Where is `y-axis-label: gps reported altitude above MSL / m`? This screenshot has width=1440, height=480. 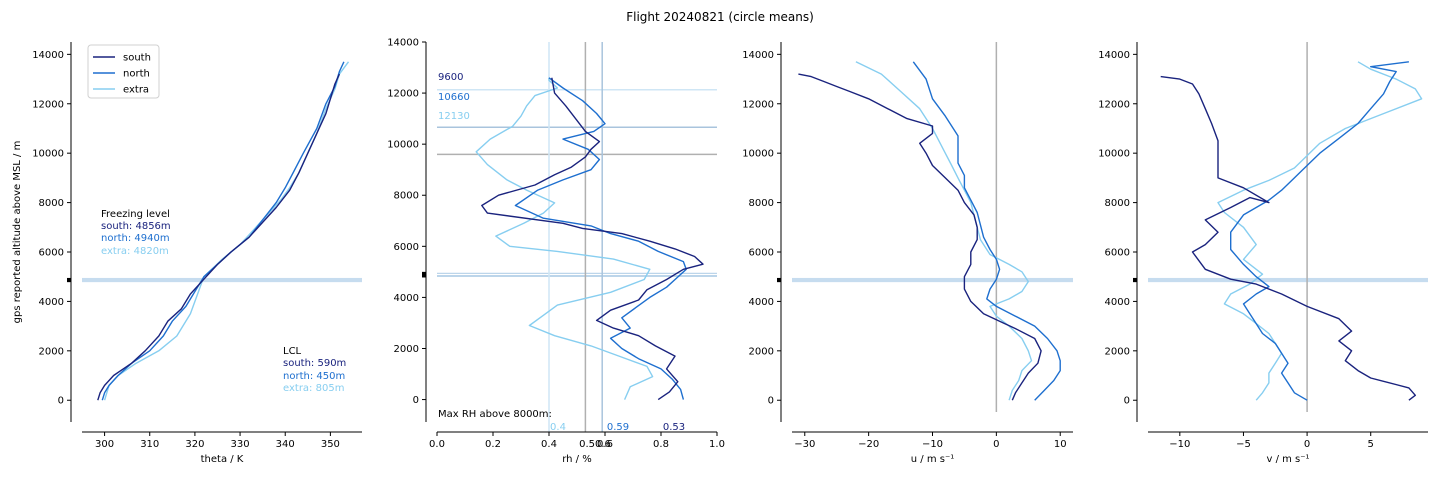 y-axis-label: gps reported altitude above MSL / m is located at coordinates (17, 232).